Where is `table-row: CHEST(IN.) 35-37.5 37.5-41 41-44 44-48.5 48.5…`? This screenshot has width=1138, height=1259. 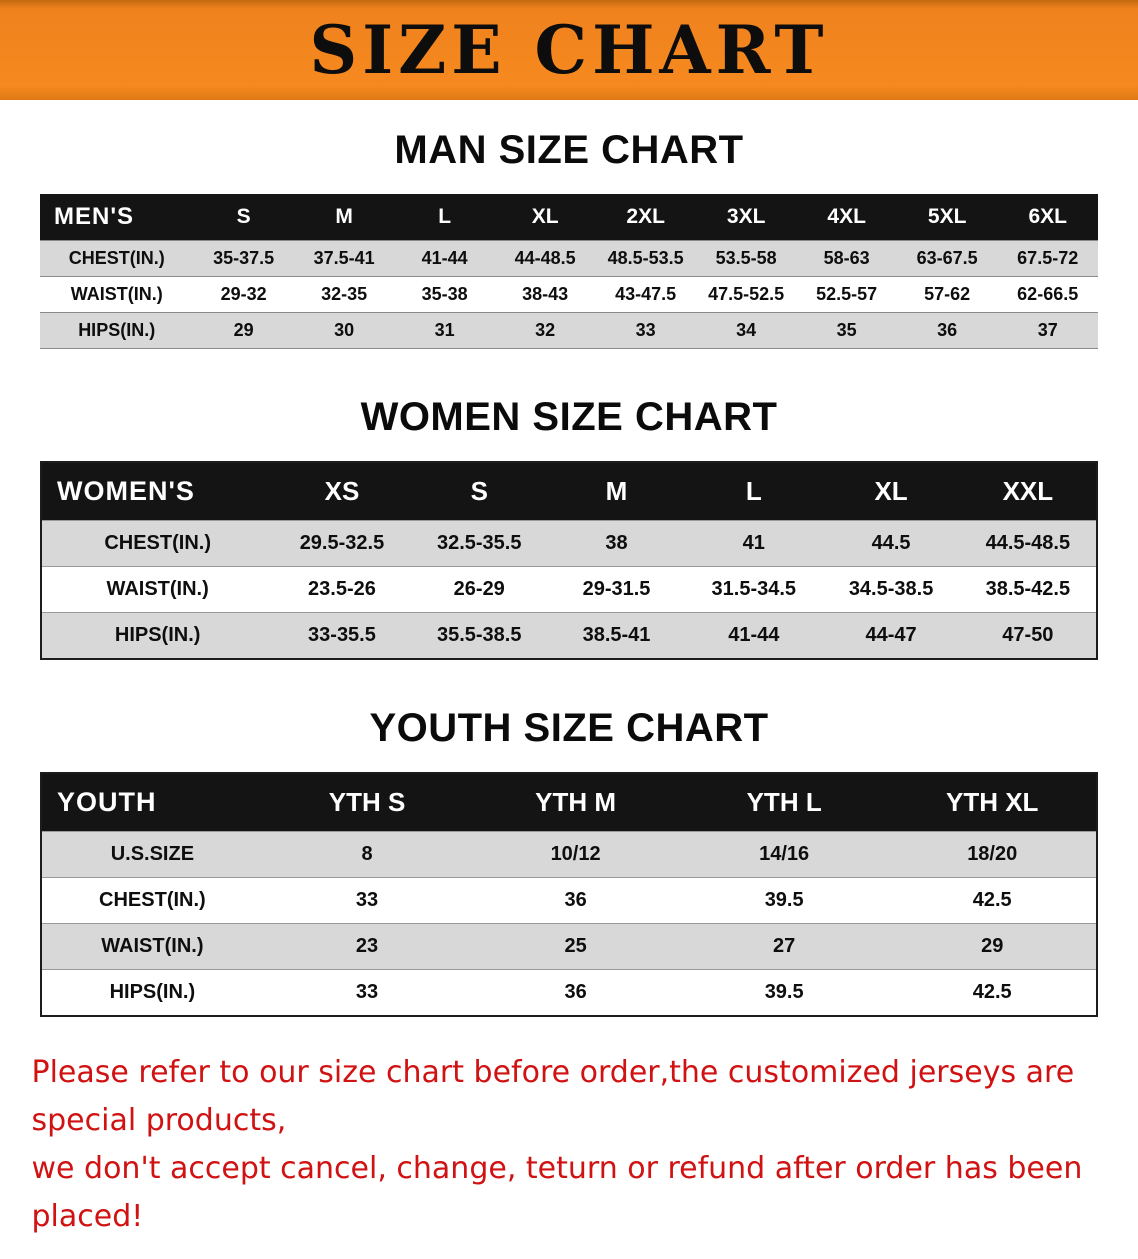 table-row: CHEST(IN.) 35-37.5 37.5-41 41-44 44-48.5 48.5… is located at coordinates (569, 258).